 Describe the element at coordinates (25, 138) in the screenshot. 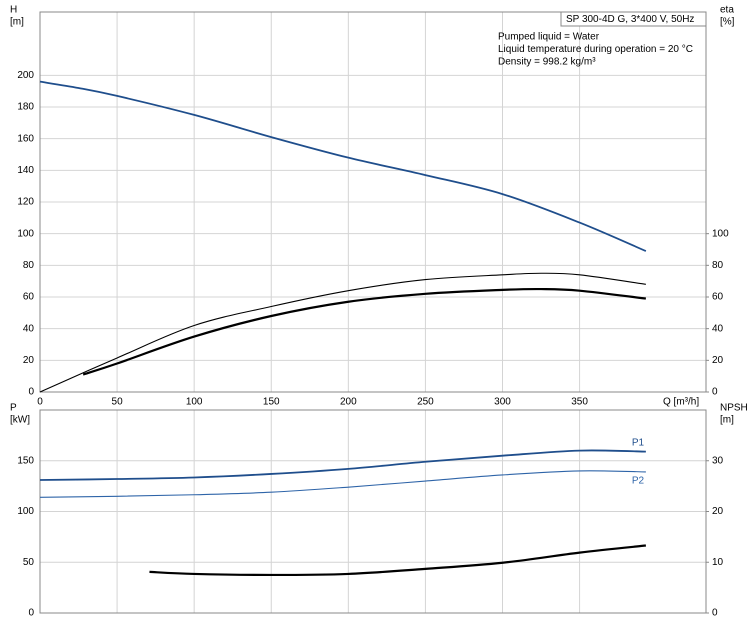

I see `y-tick-label: 160` at that location.